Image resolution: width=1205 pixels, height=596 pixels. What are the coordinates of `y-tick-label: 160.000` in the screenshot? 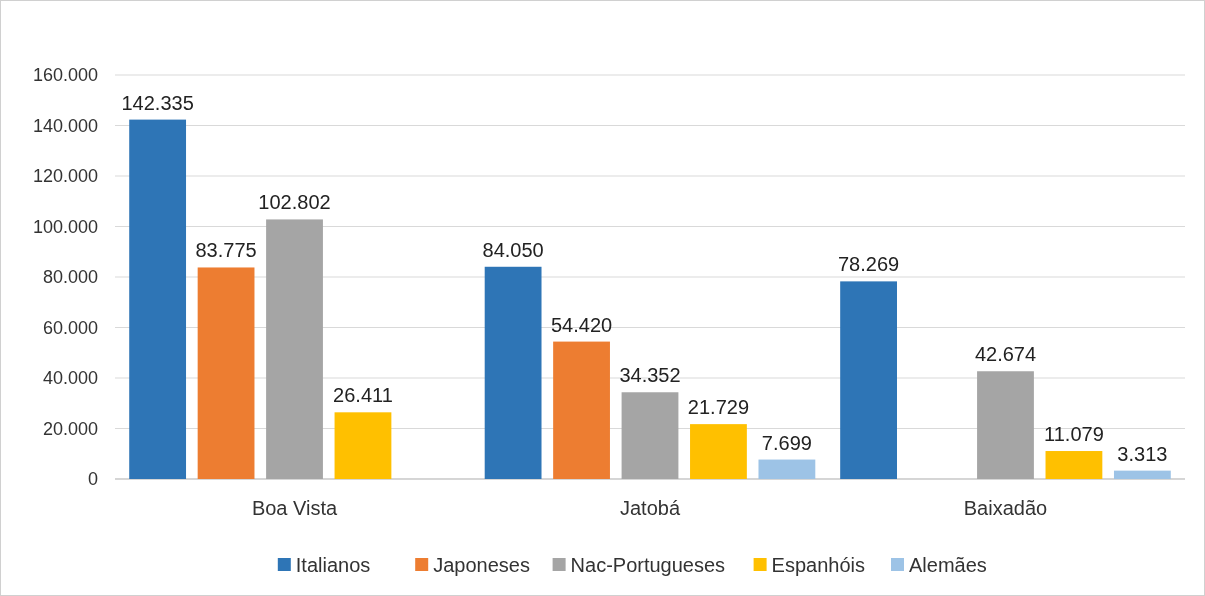 It's located at (65, 75).